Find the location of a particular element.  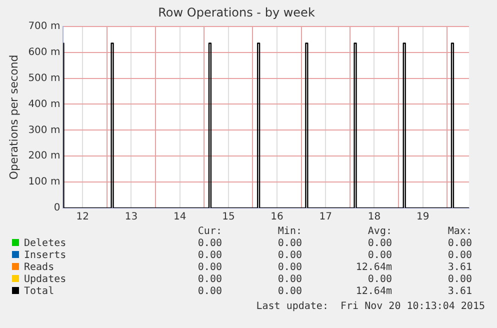

legend-label: Updates is located at coordinates (45, 280).